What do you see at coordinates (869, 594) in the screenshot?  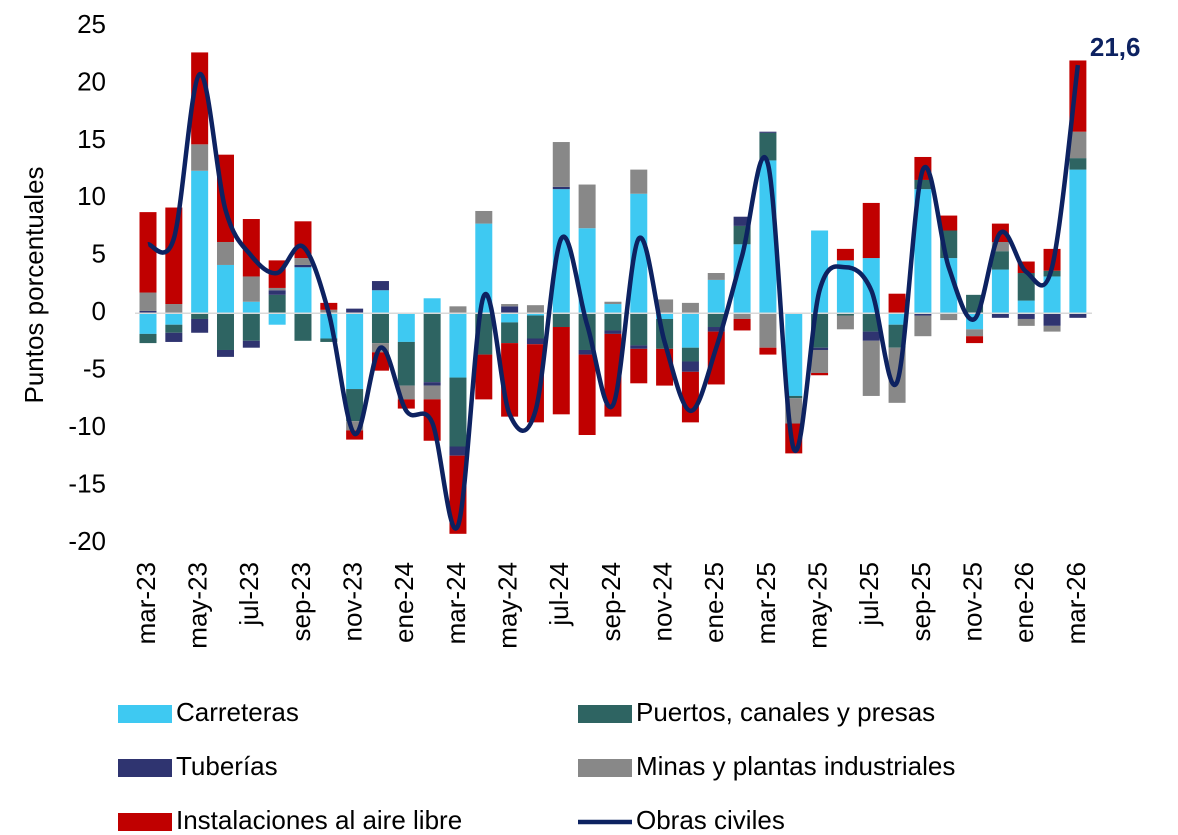 I see `x-tick-label: jul-25` at bounding box center [869, 594].